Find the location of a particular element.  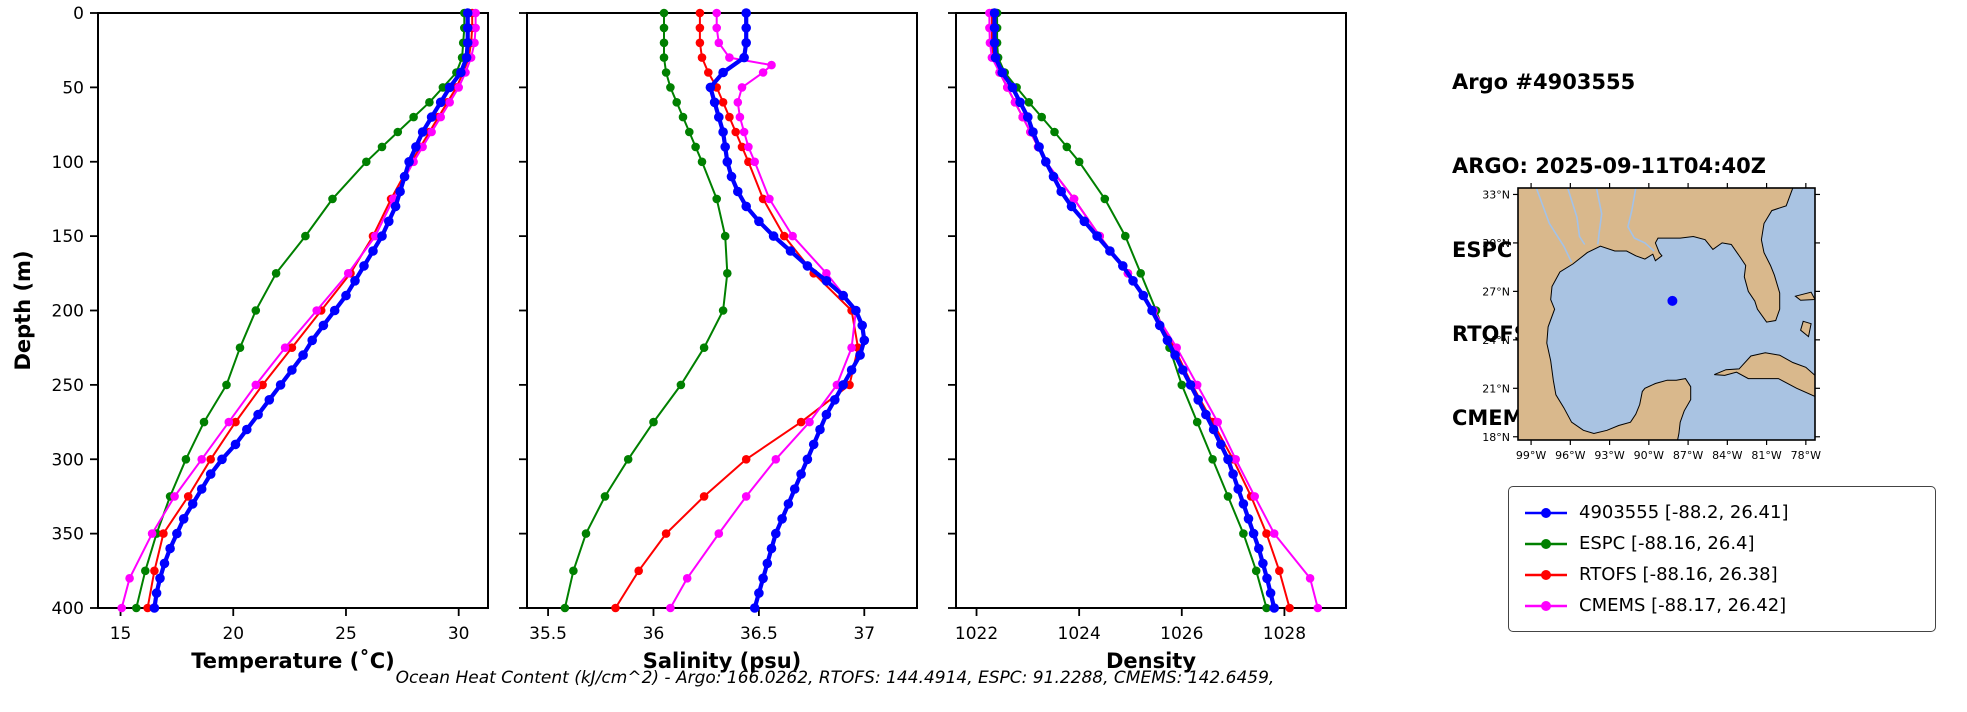

x-tick-label: 30 is located at coordinates (459, 634).